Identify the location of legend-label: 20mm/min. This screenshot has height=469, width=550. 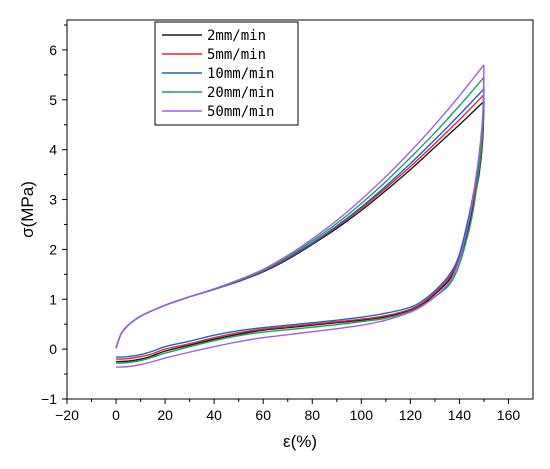
(240, 93).